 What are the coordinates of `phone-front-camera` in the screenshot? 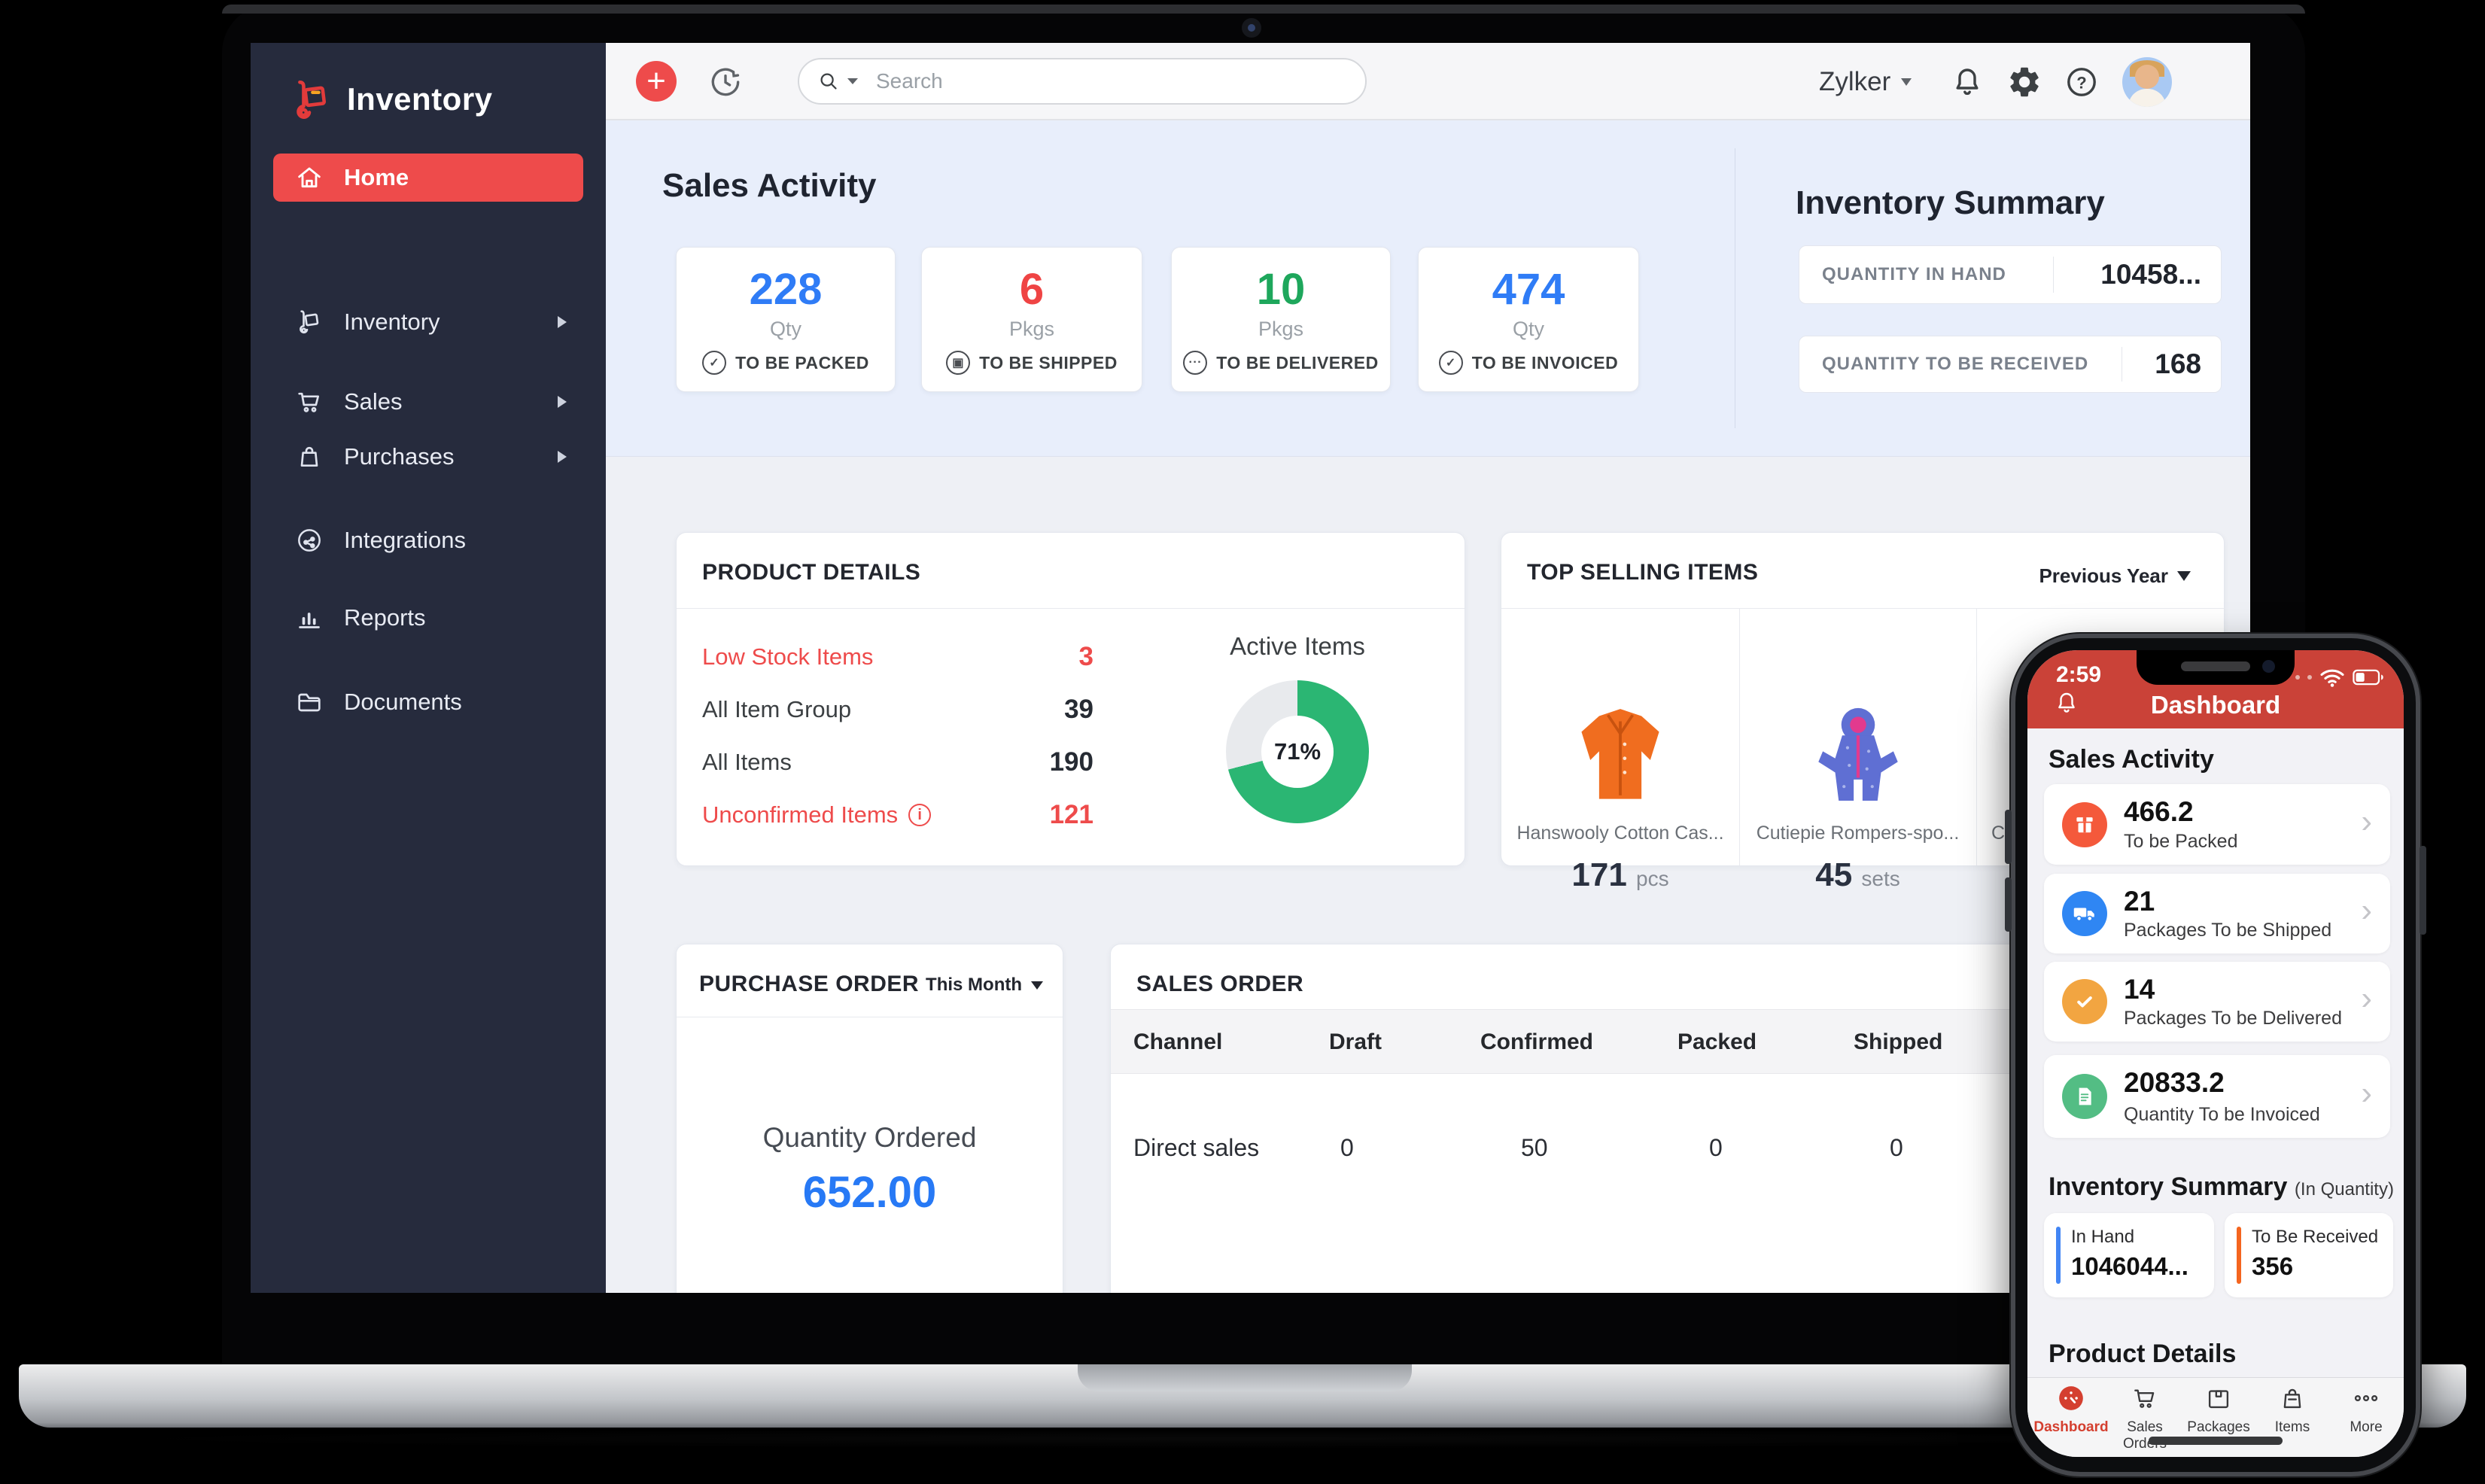 It's located at (2268, 666).